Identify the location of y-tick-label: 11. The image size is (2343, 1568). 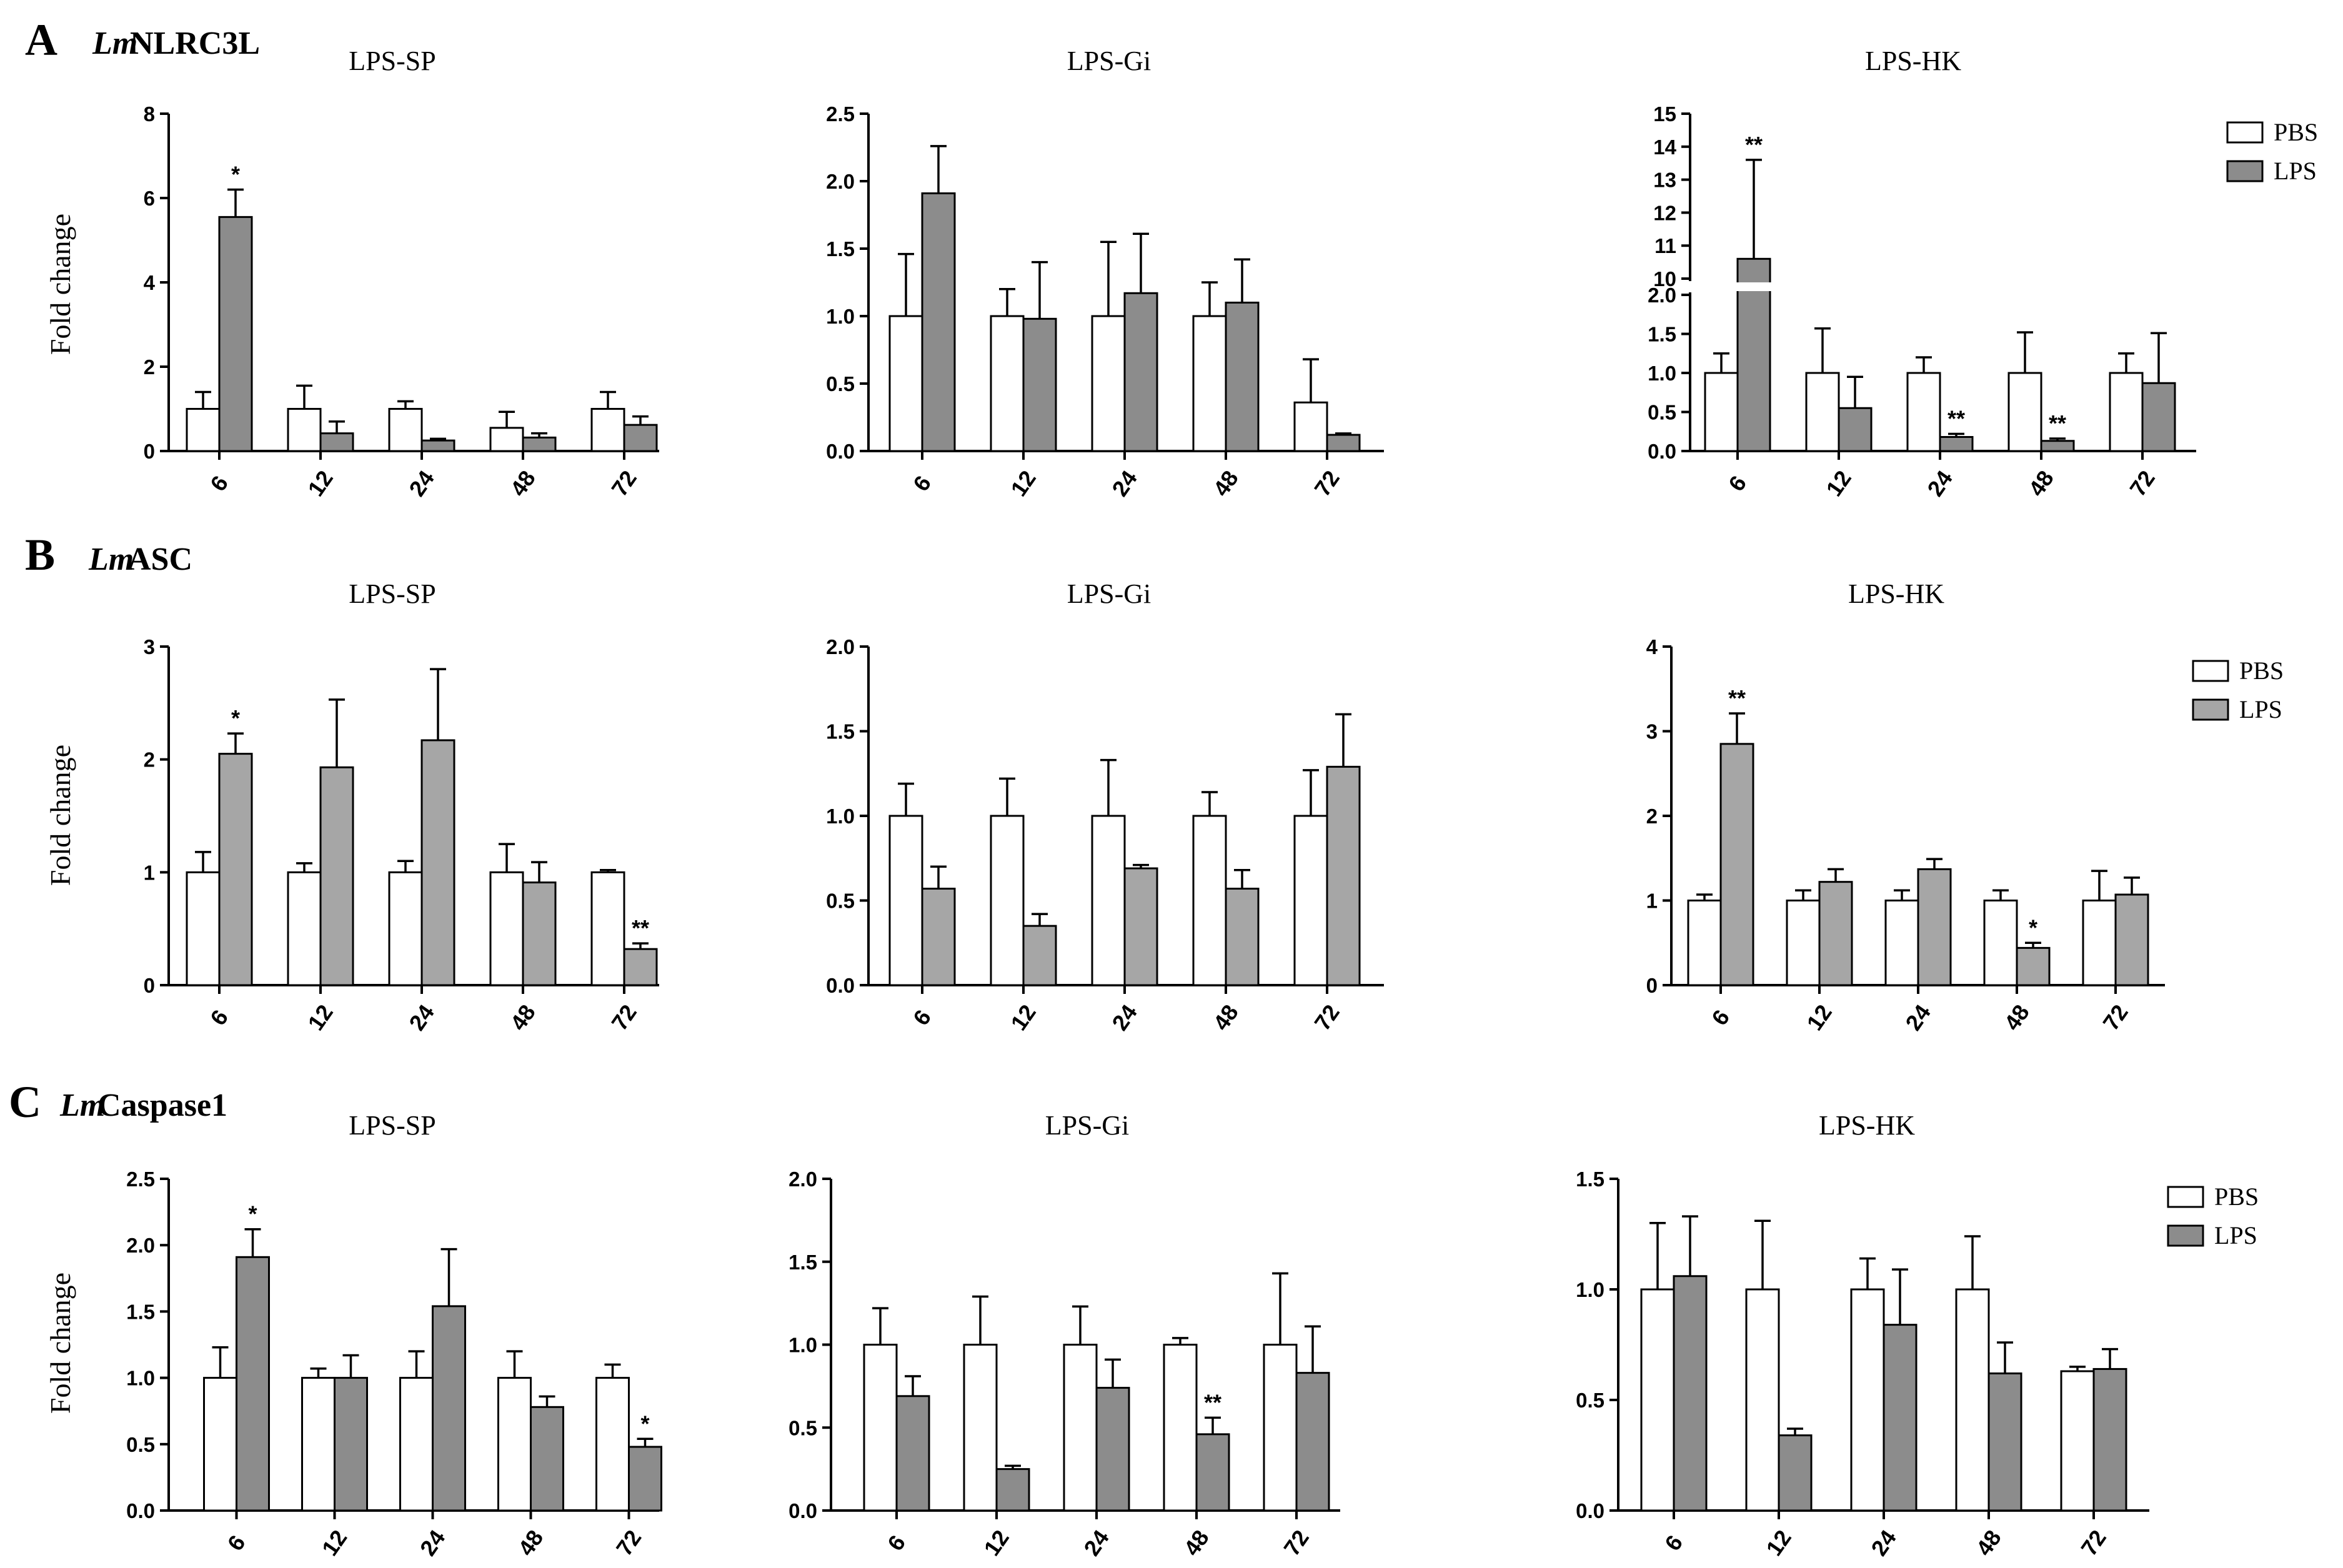
(1665, 245).